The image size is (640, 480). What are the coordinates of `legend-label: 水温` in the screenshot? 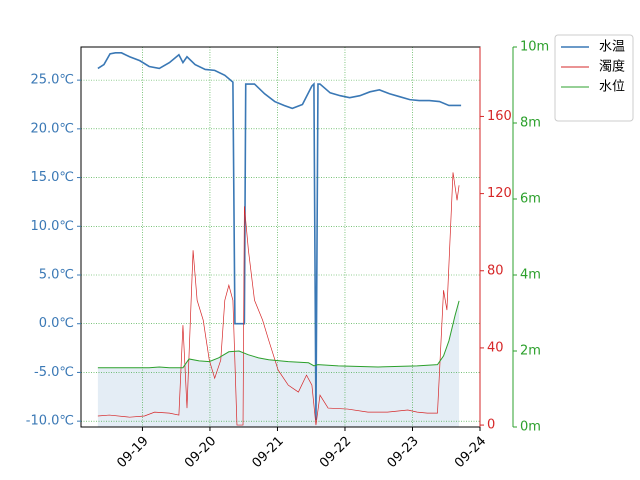 It's located at (612, 47).